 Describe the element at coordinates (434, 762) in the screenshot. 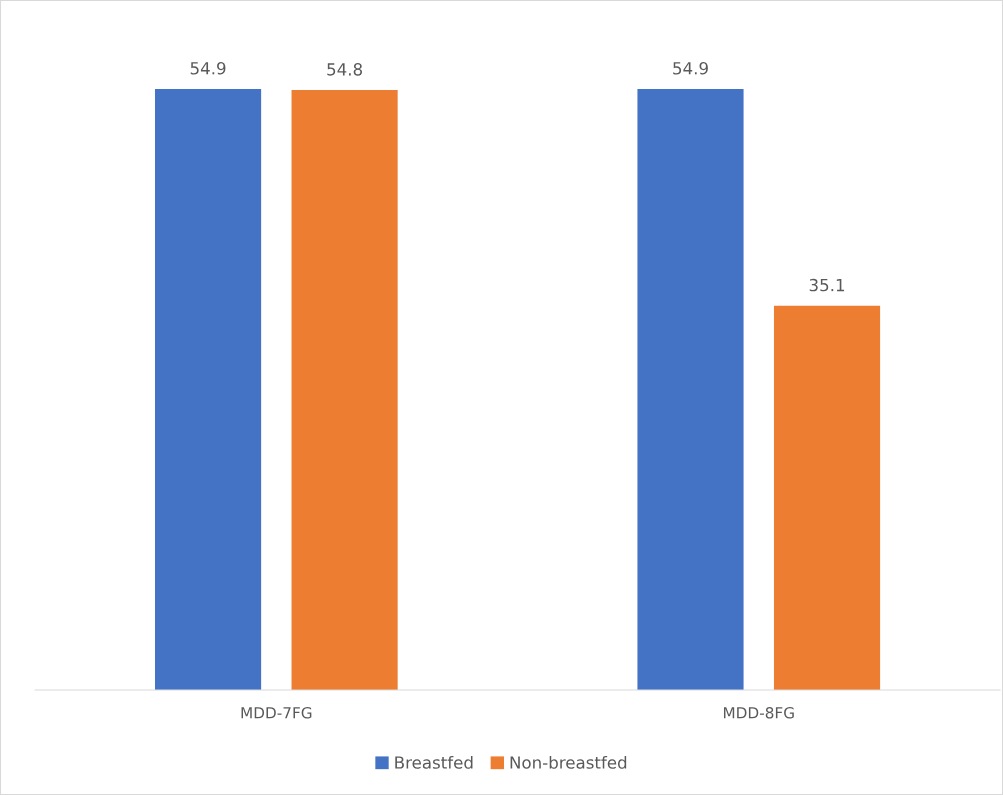

I see `legend-label: Breastfed` at that location.